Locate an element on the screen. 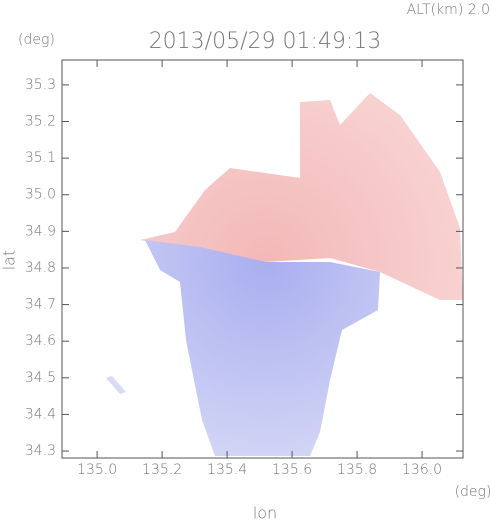 This screenshot has width=491, height=521. receding-echo is located at coordinates (116, 385).